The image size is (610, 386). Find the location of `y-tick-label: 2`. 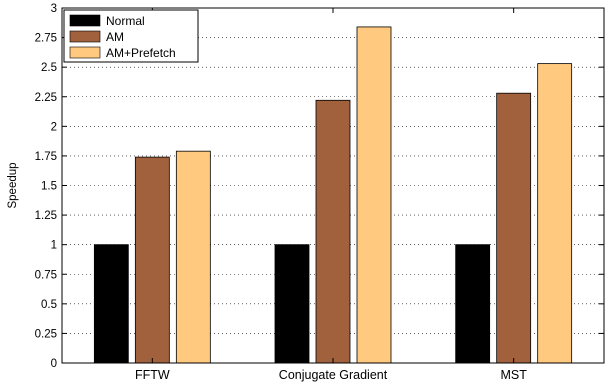

y-tick-label: 2 is located at coordinates (54, 127).